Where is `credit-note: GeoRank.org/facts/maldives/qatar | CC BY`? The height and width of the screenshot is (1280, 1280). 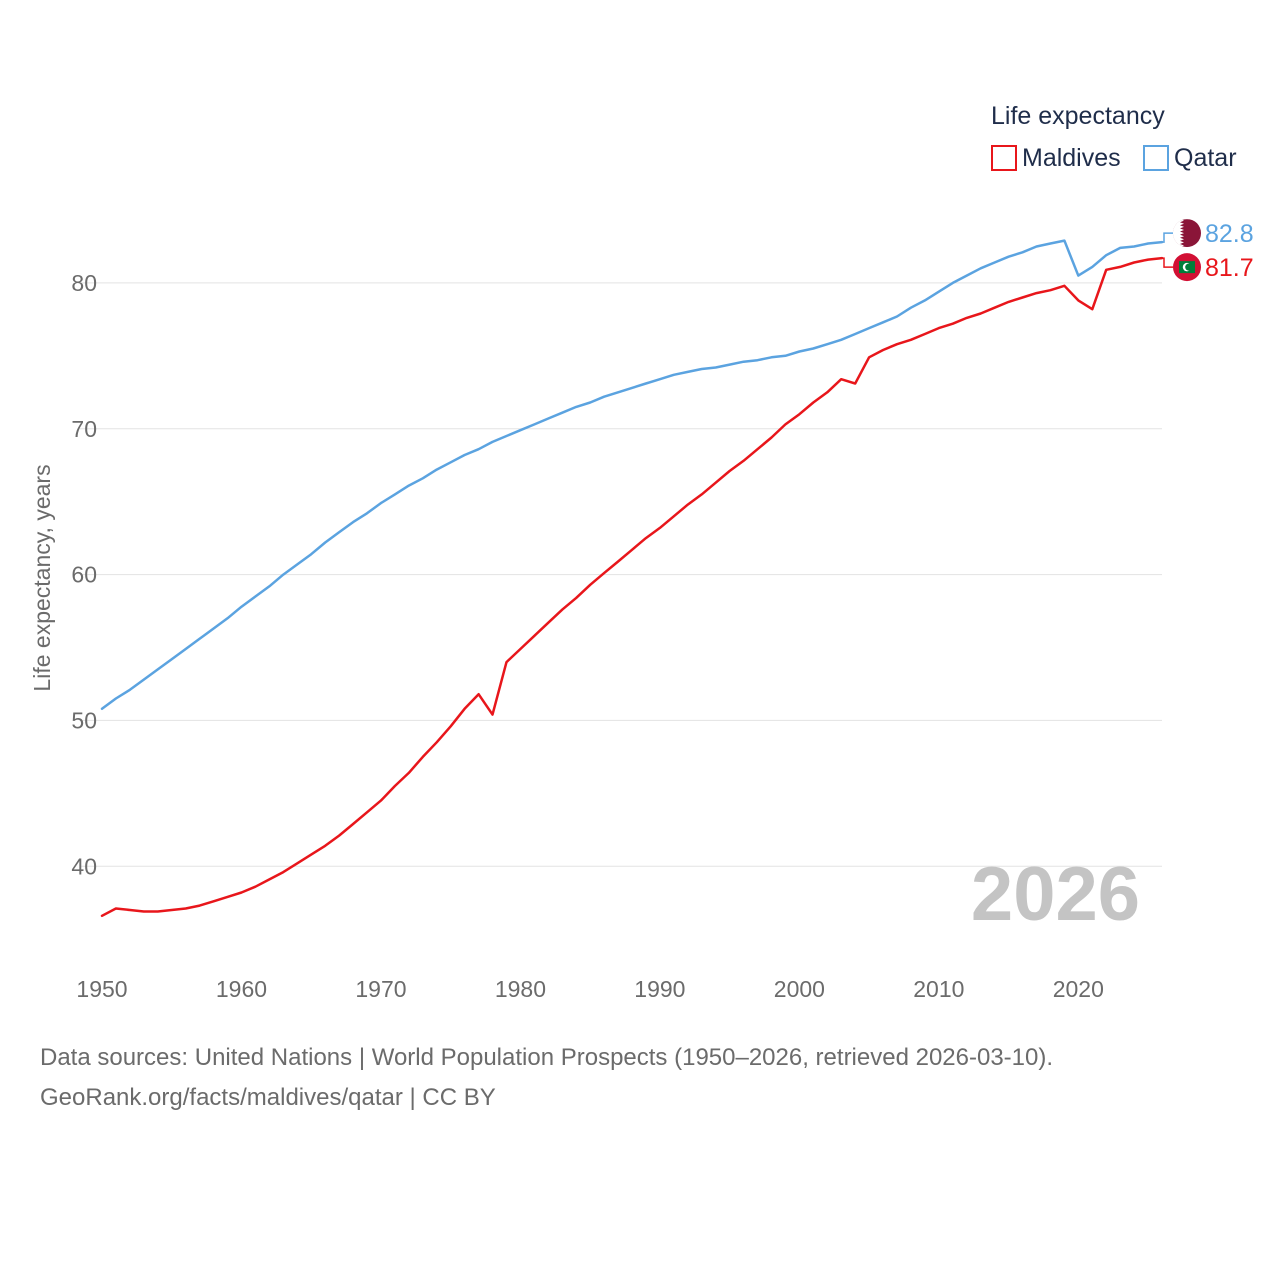 credit-note: GeoRank.org/facts/maldives/qatar | CC BY is located at coordinates (268, 1097).